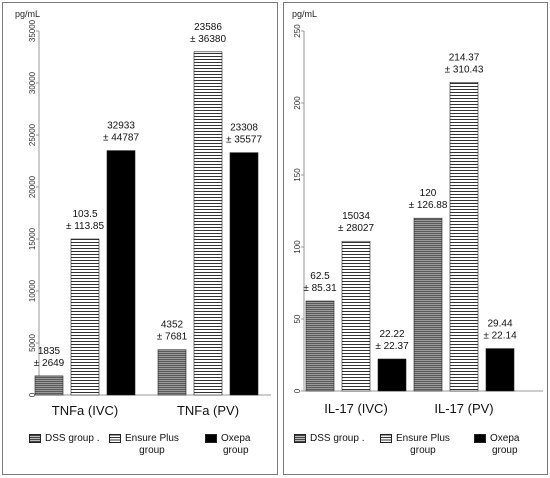 The width and height of the screenshot is (550, 478). I want to click on data-label-line: 15034, so click(356, 216).